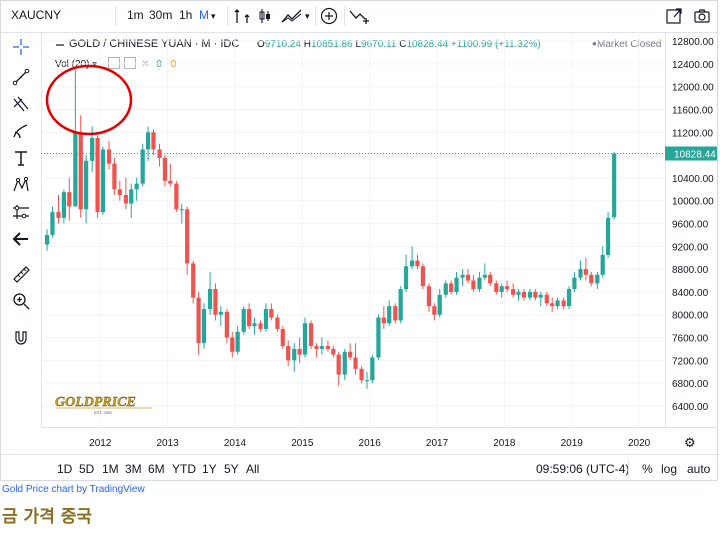  Describe the element at coordinates (427, 44) in the screenshot. I see `close-value: 10828.44` at that location.